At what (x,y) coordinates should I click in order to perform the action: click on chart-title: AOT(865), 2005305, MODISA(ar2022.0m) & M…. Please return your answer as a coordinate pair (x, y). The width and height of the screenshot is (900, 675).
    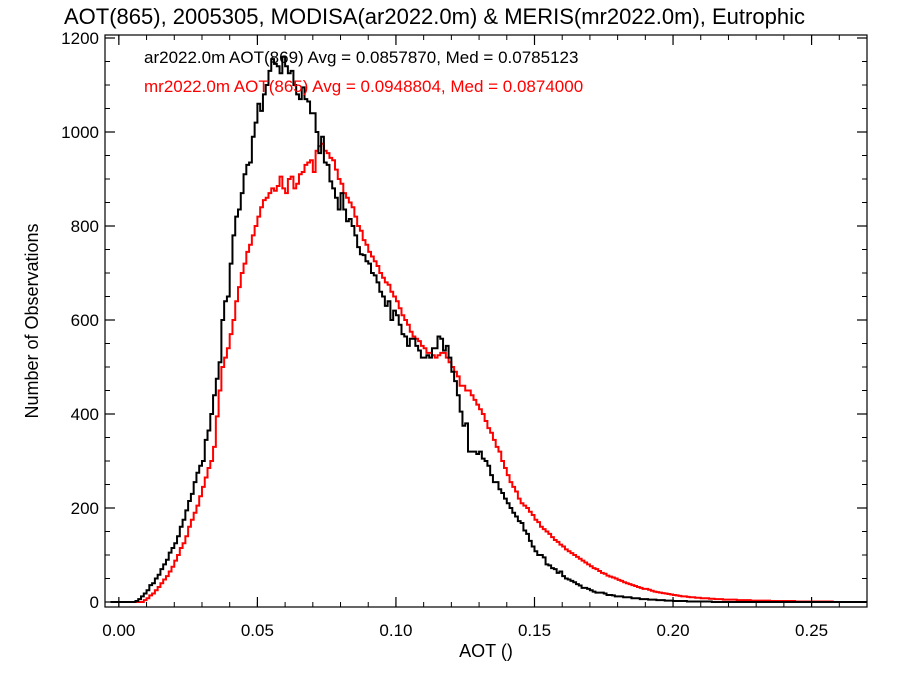
    Looking at the image, I should click on (434, 16).